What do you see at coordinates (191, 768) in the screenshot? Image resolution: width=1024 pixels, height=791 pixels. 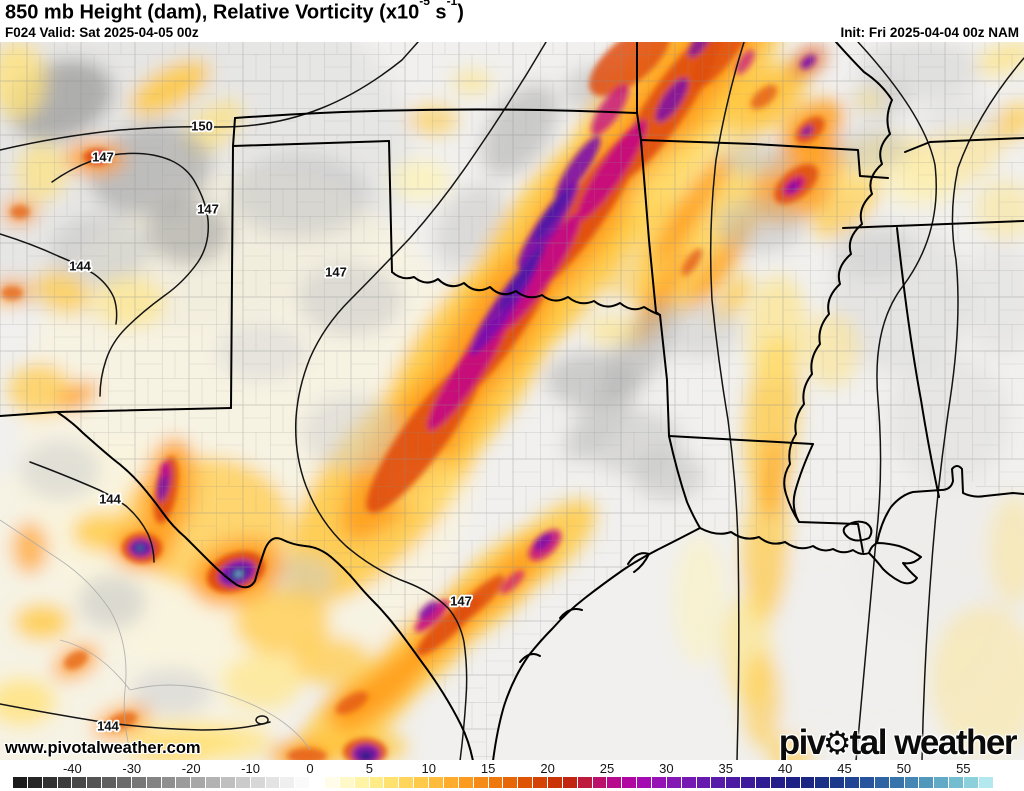 I see `colorbar-tick-label: -20` at bounding box center [191, 768].